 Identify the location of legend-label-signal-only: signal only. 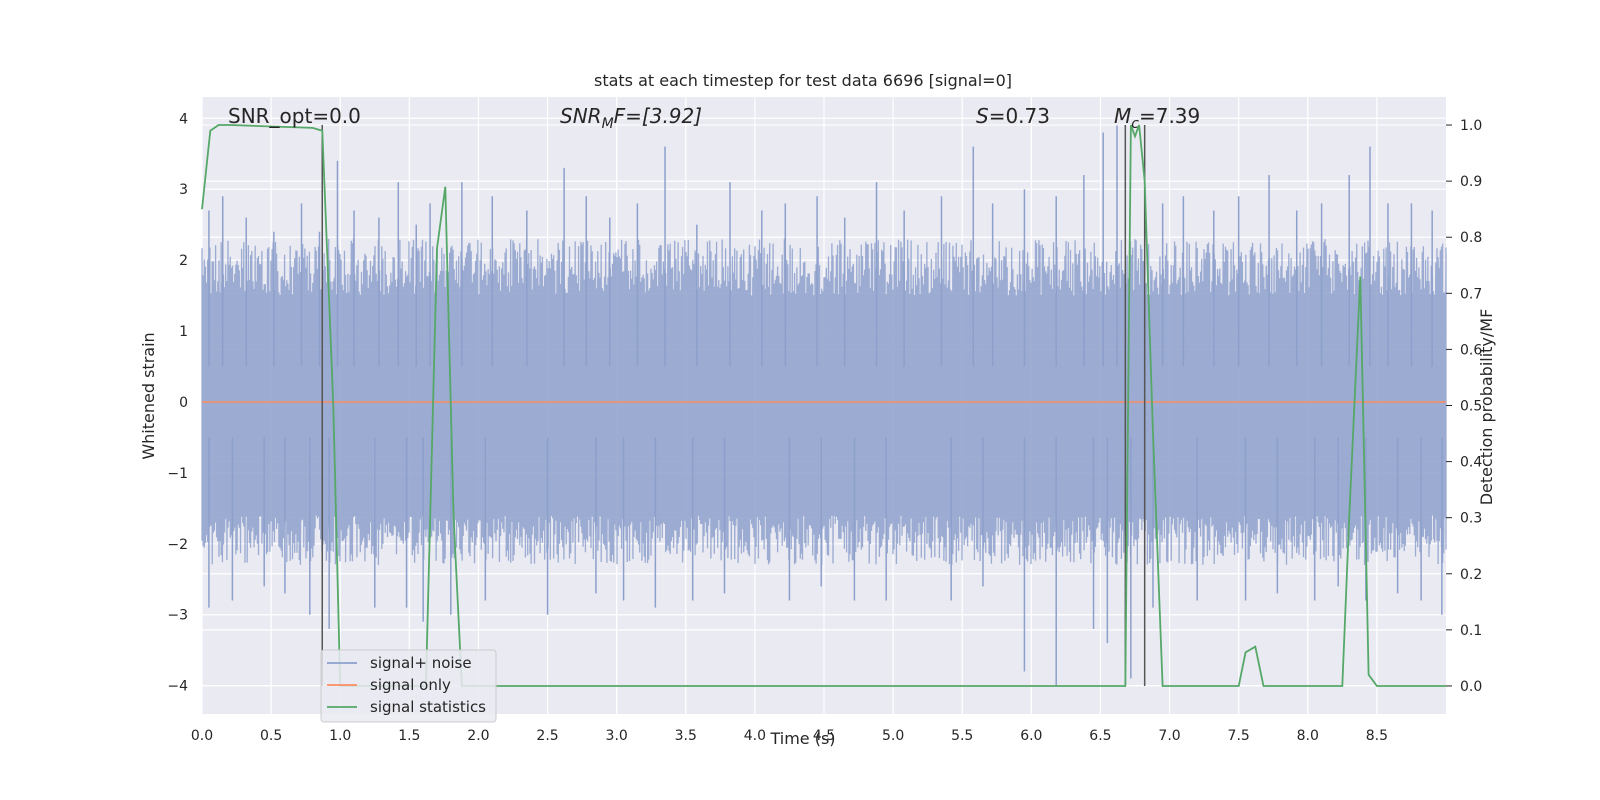
(410, 685).